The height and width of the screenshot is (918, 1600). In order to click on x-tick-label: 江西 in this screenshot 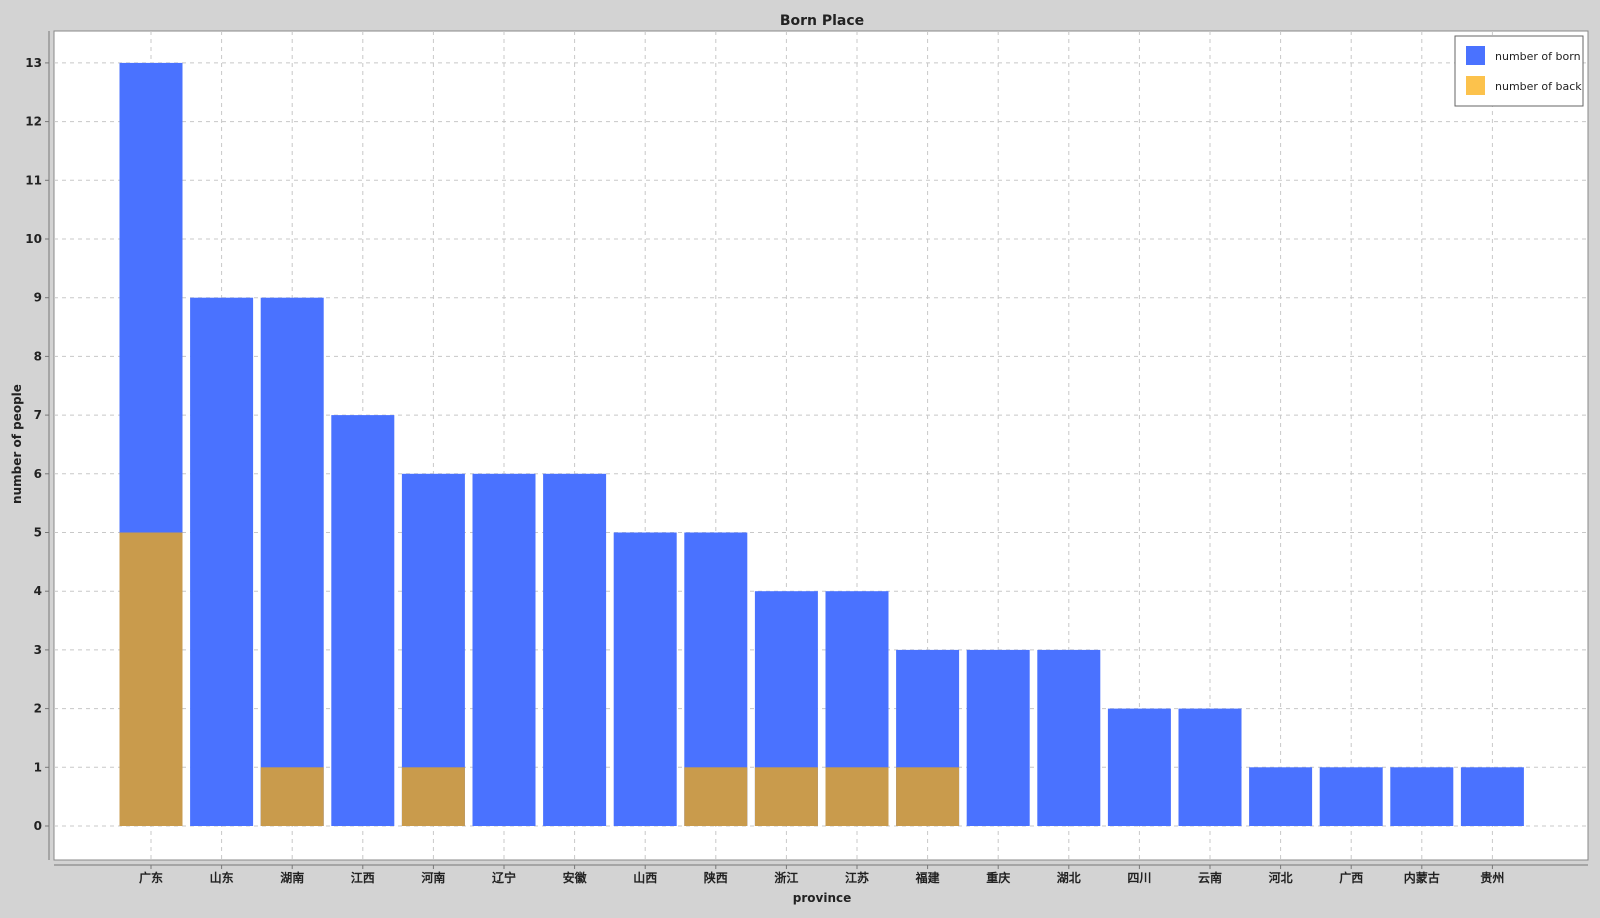, I will do `click(363, 877)`.